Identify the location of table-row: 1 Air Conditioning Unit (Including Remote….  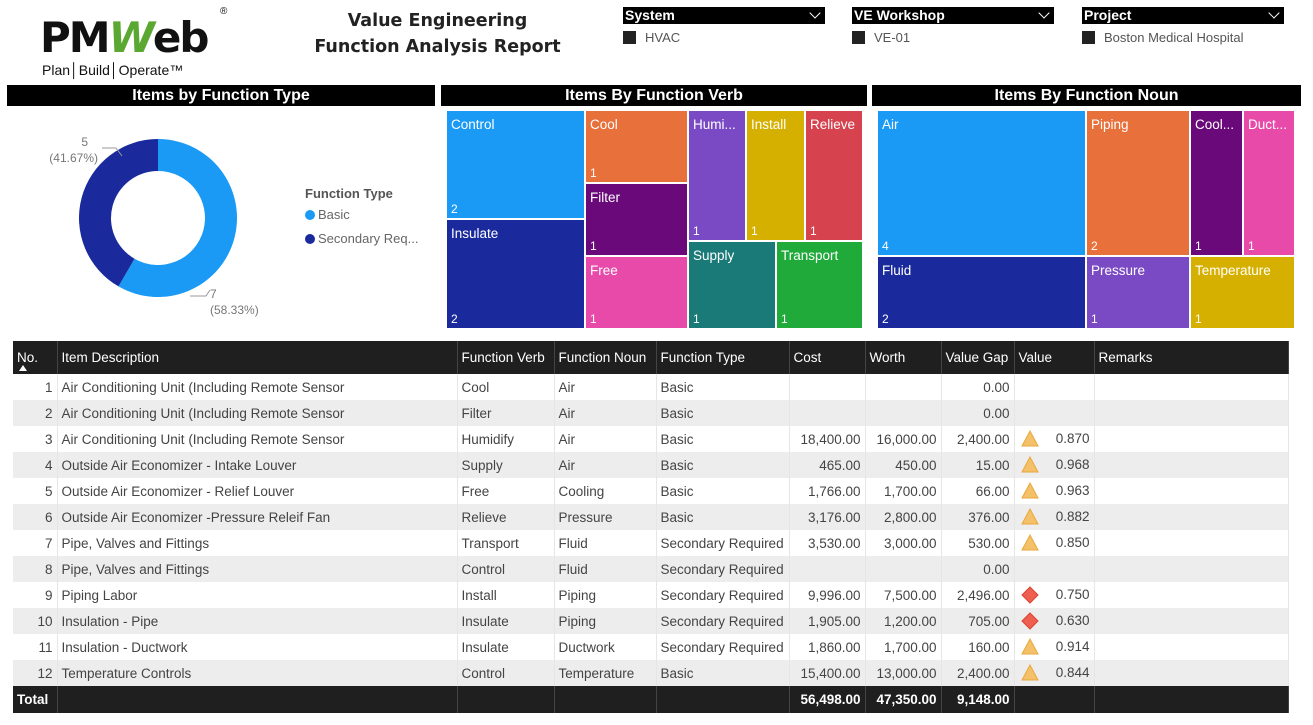
(651, 387).